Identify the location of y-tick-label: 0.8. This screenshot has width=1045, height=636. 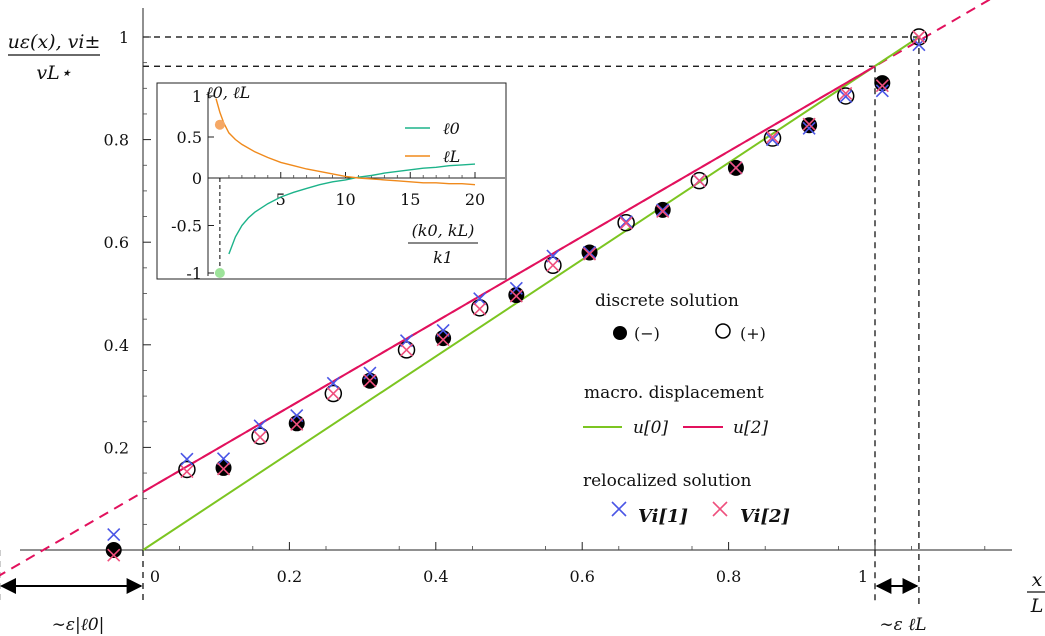
(116, 140).